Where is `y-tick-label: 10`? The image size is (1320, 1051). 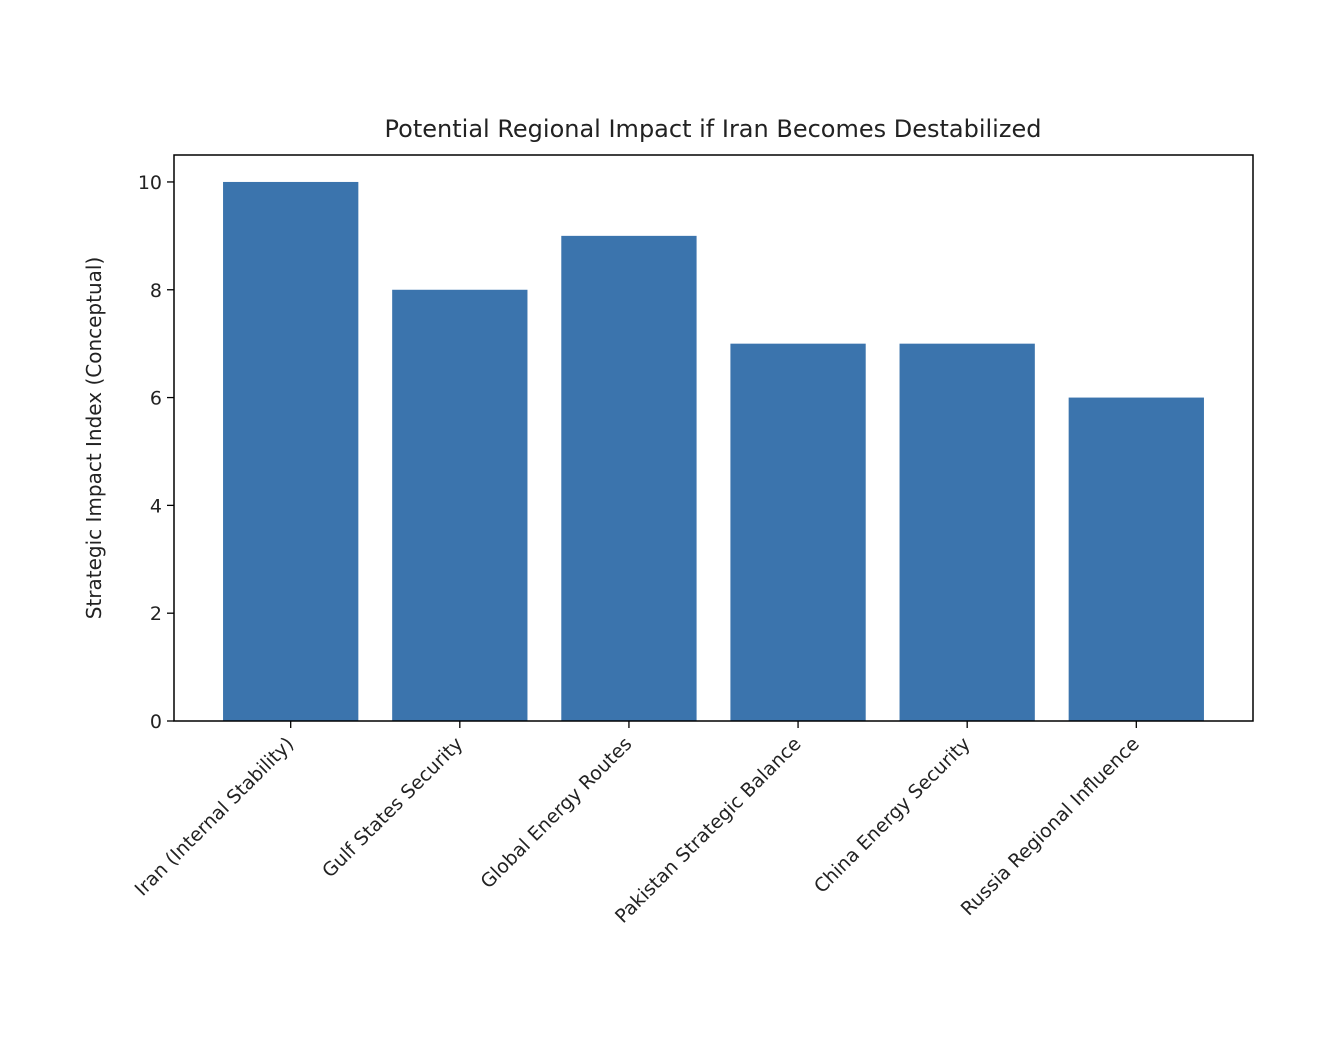
y-tick-label: 10 is located at coordinates (150, 183).